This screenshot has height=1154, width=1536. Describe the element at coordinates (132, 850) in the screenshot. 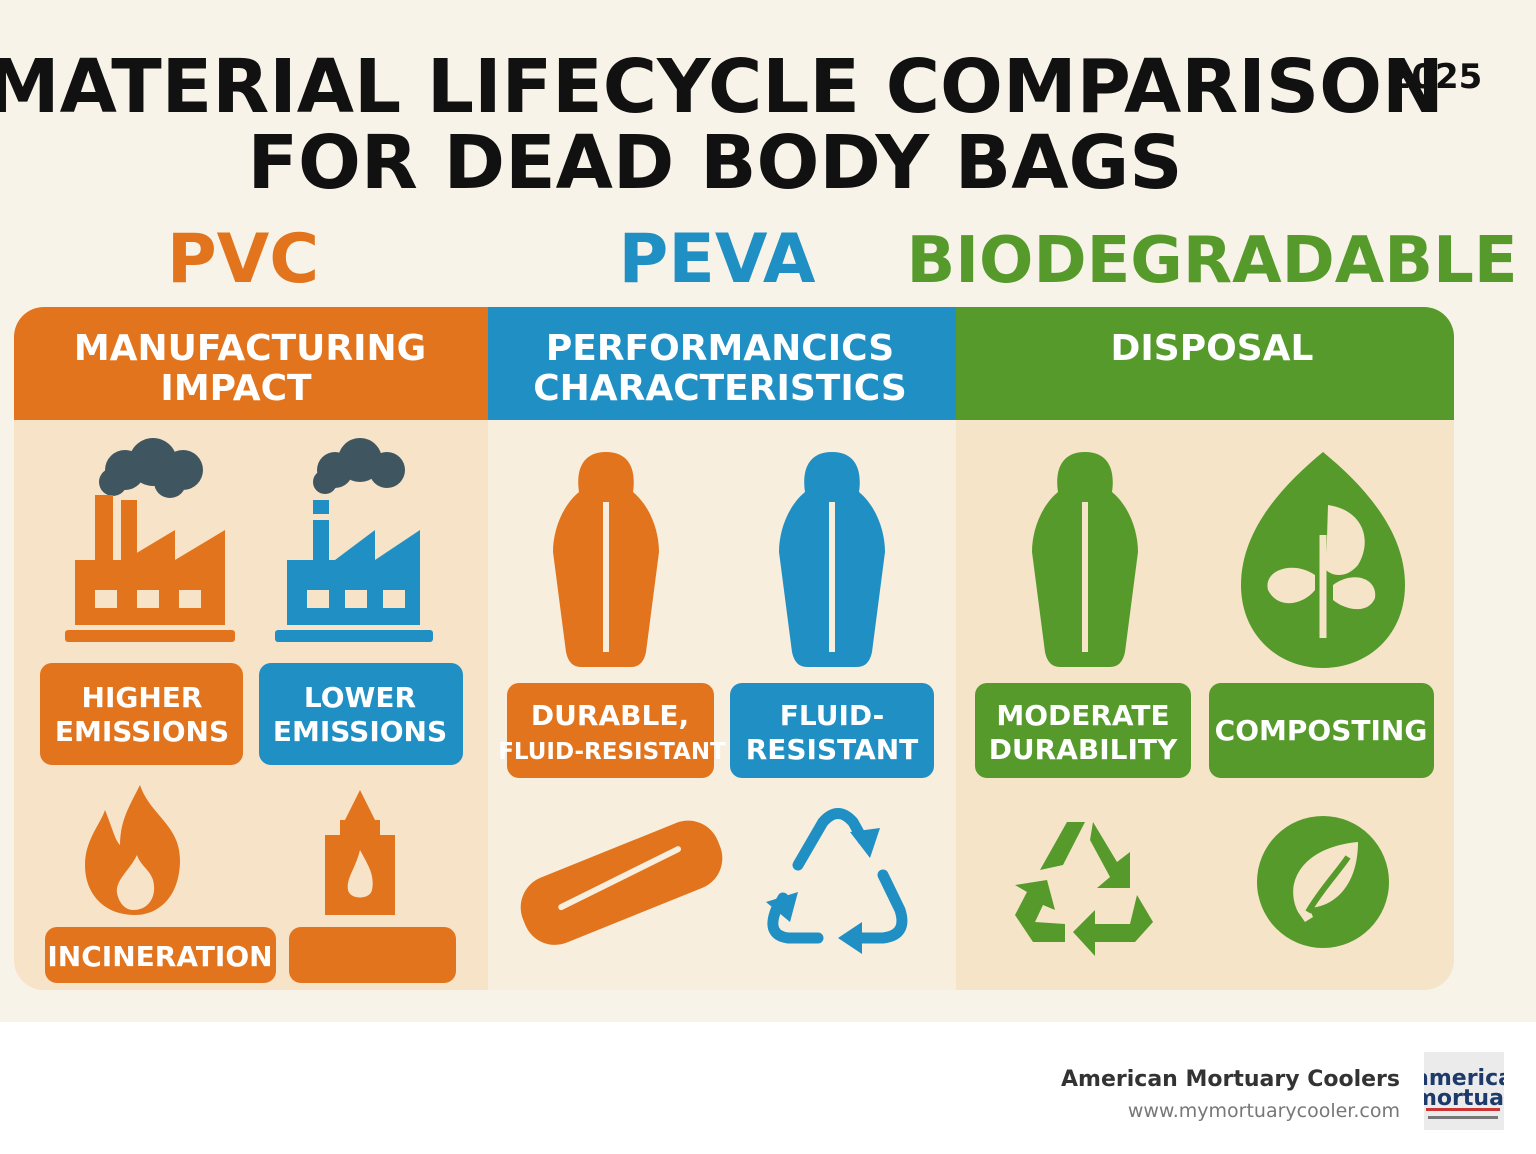

I see `flame-icon` at that location.